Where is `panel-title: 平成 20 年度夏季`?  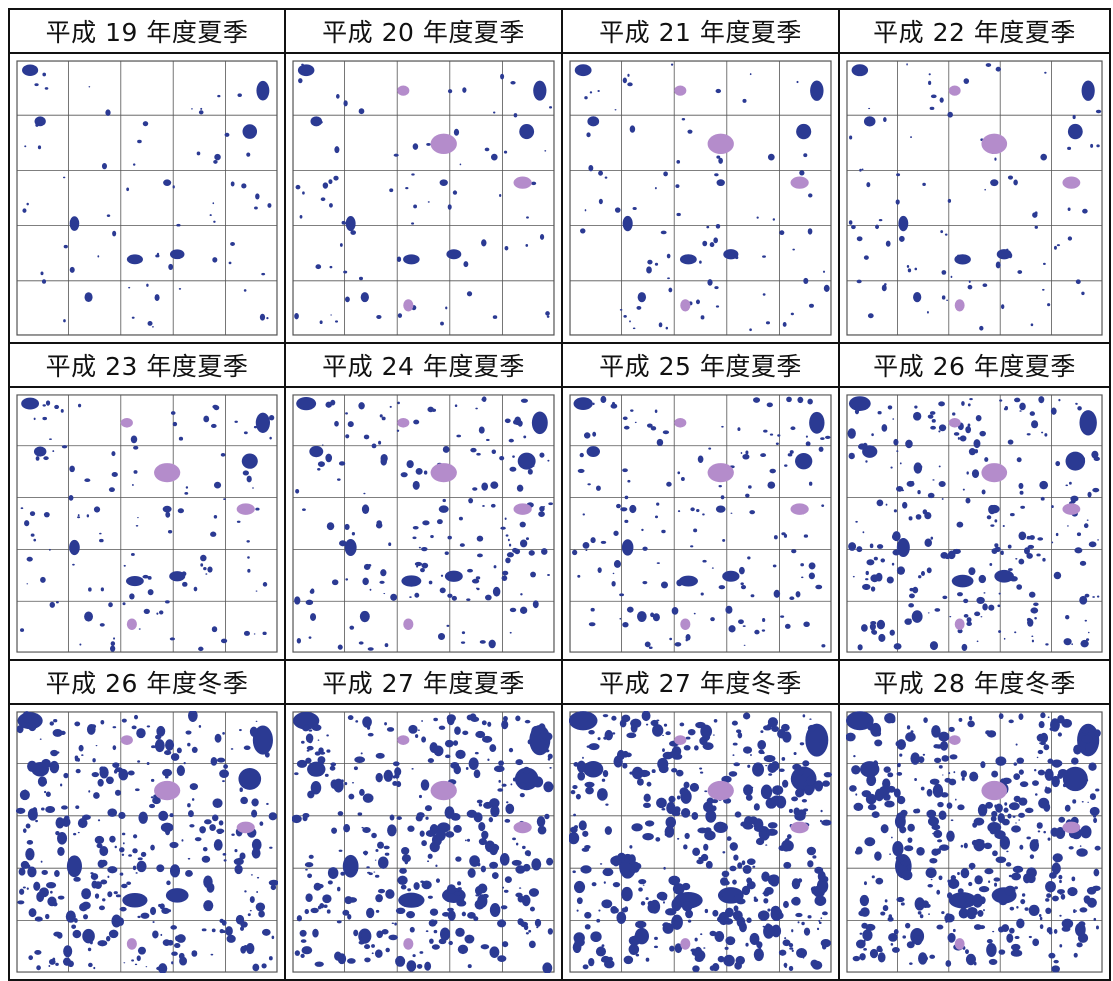
panel-title: 平成 20 年度夏季 is located at coordinates (423, 32).